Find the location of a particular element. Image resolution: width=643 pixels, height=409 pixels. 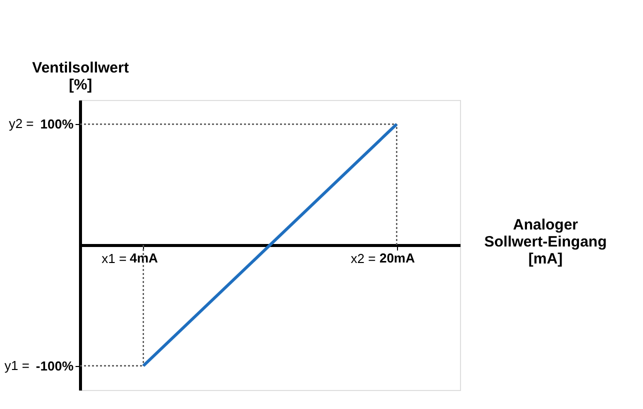

y-tick-label: 100% is located at coordinates (57, 124).